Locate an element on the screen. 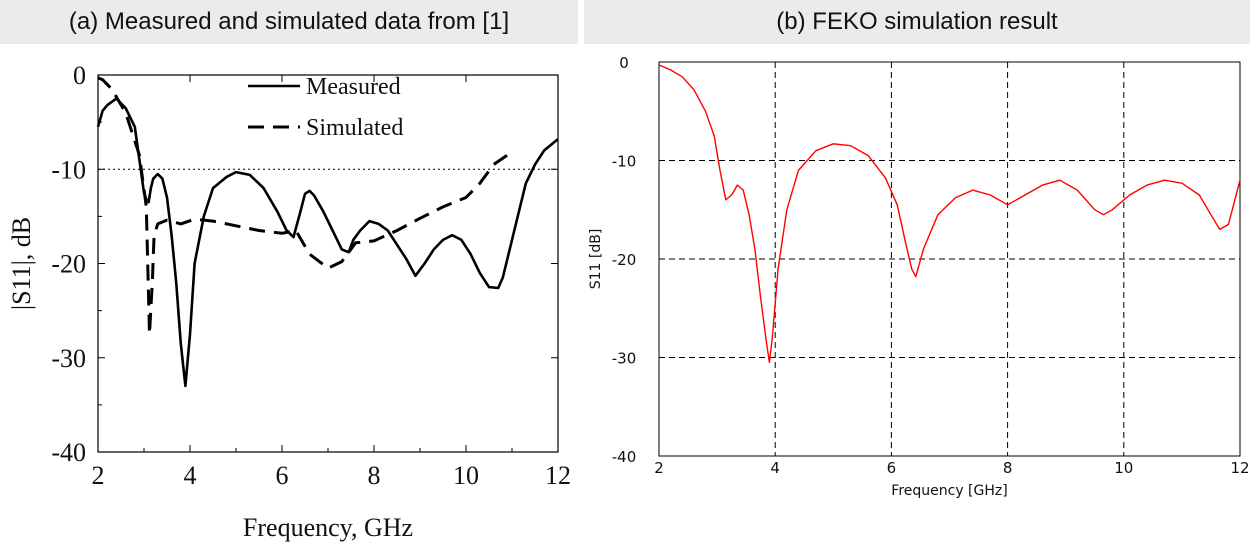  plot-b-xtick-label: 2 is located at coordinates (659, 468).